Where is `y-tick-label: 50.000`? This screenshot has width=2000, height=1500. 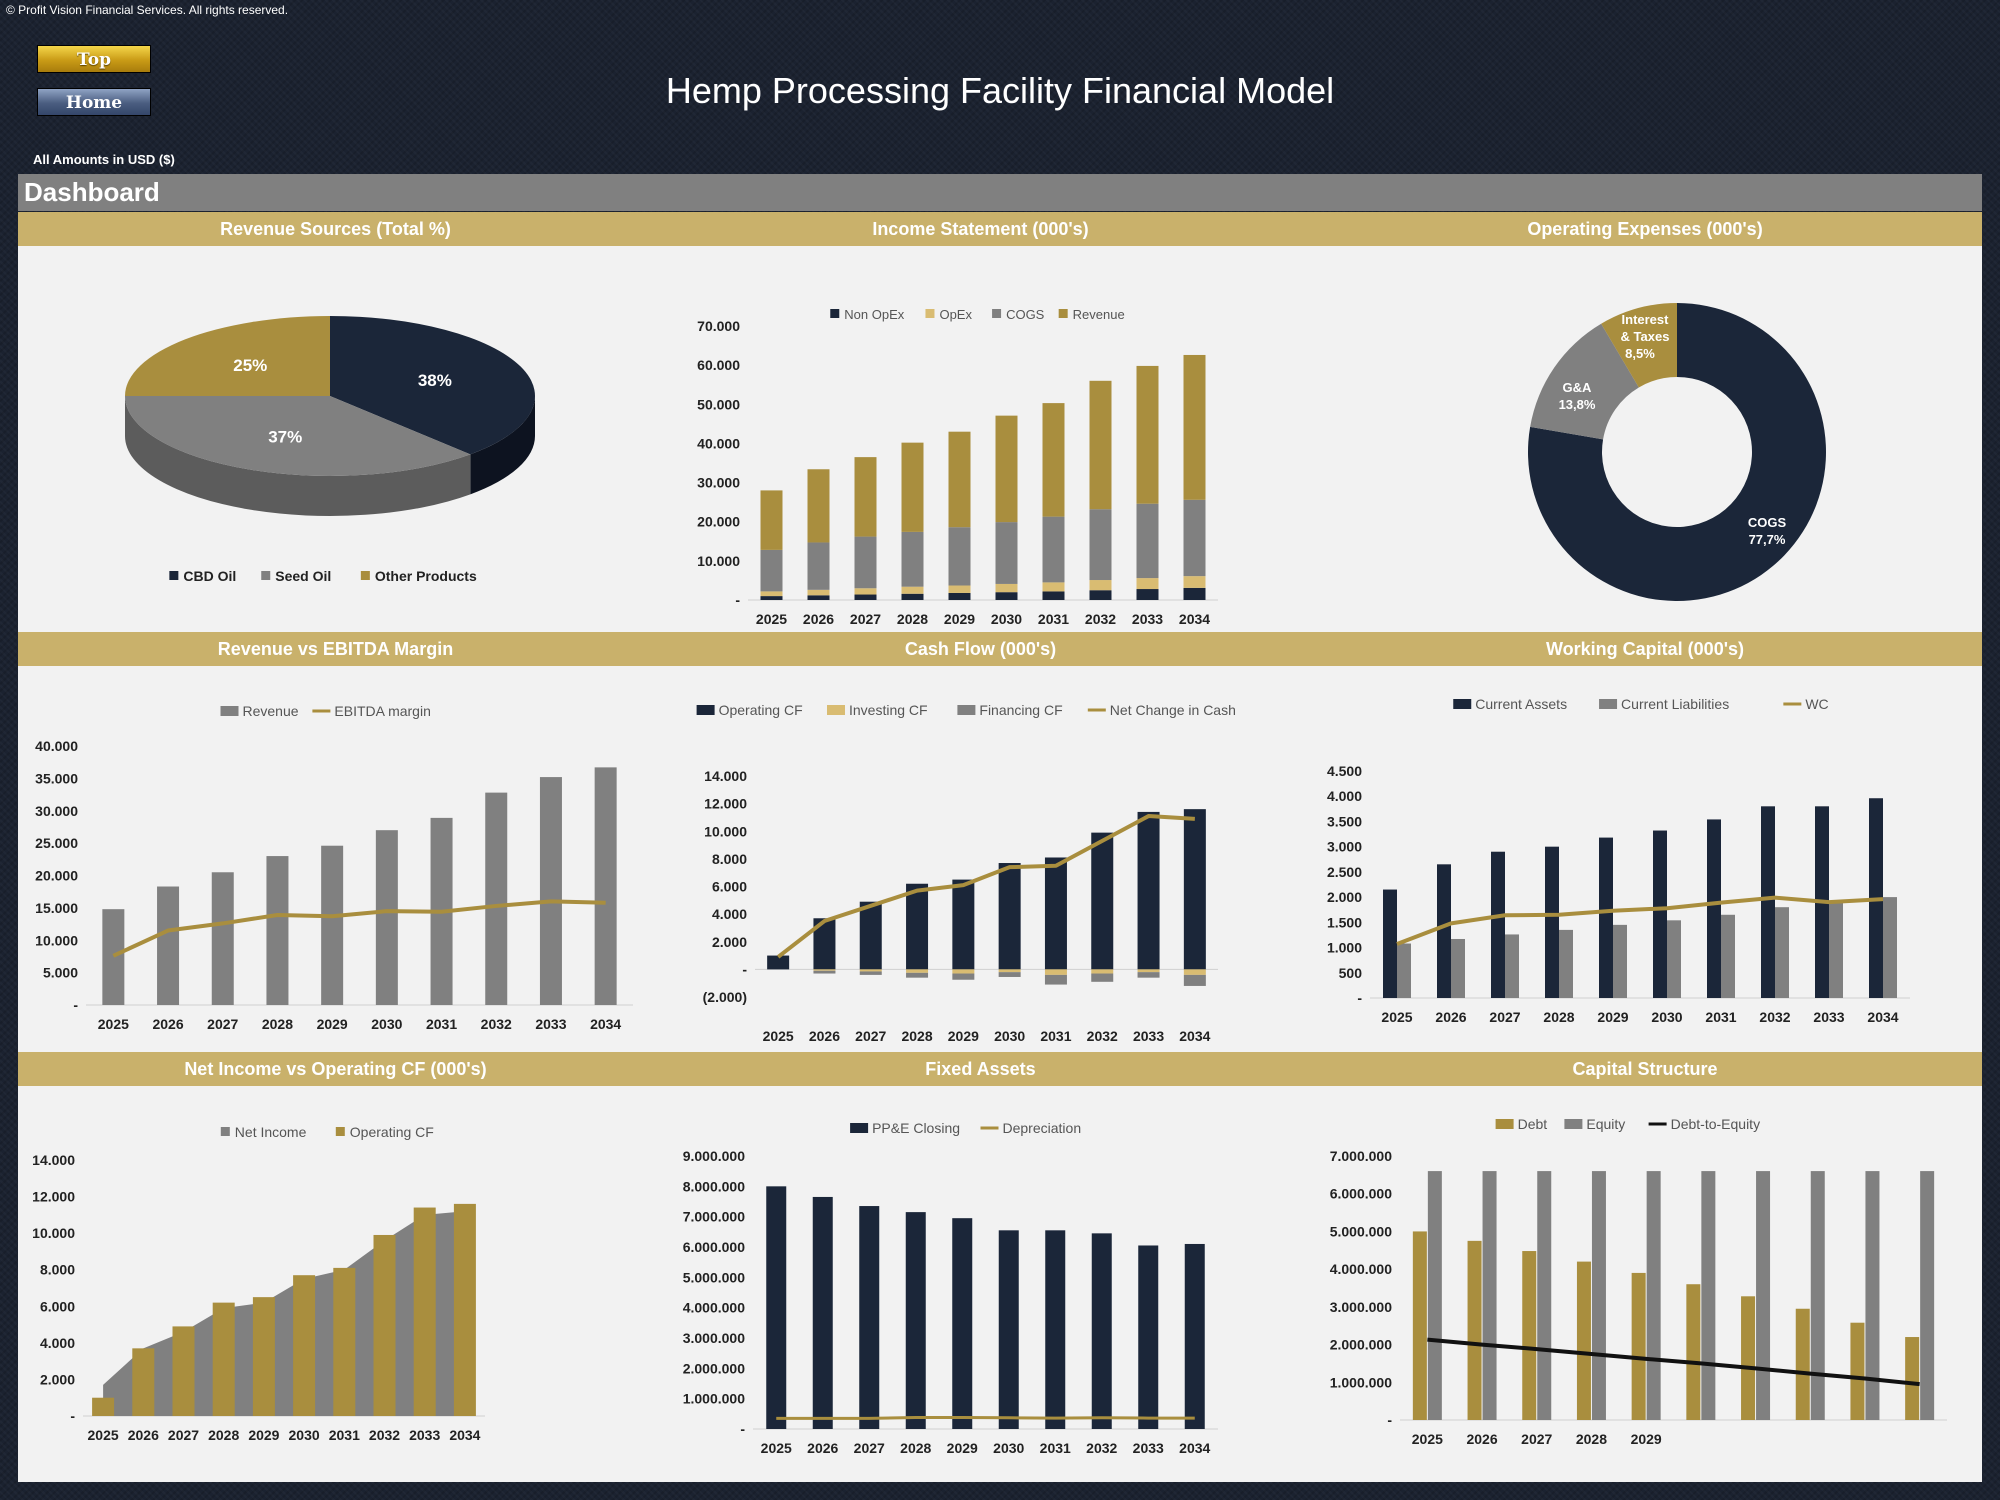
y-tick-label: 50.000 is located at coordinates (718, 404).